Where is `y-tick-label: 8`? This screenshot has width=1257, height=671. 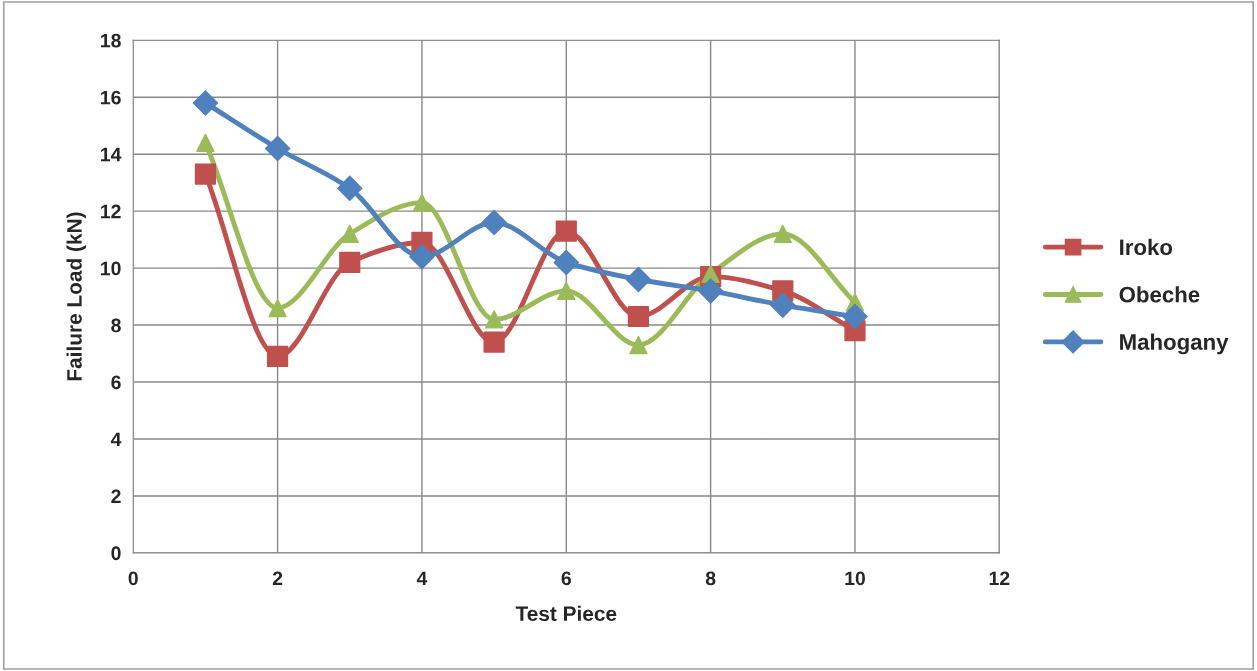
y-tick-label: 8 is located at coordinates (116, 325).